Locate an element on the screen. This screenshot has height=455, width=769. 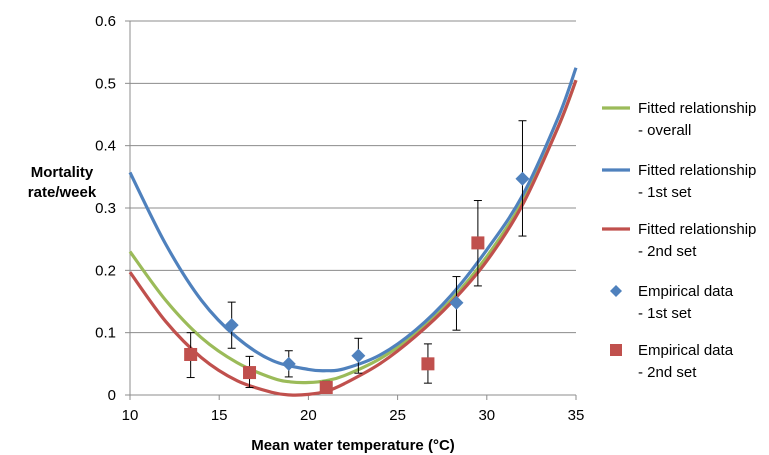
legend-entry: Empirical data - 2nd set is located at coordinates (672, 361).